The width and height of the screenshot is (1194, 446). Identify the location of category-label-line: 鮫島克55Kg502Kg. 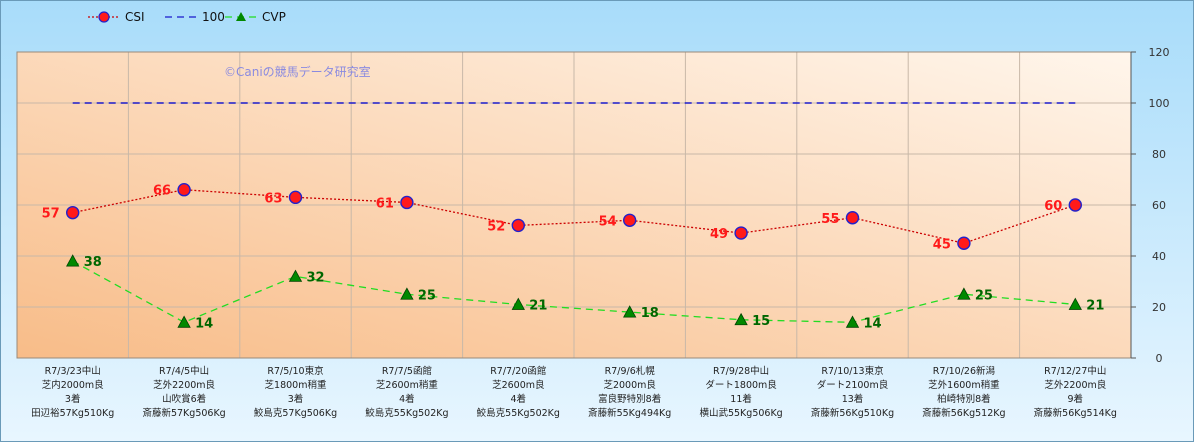
(406, 413).